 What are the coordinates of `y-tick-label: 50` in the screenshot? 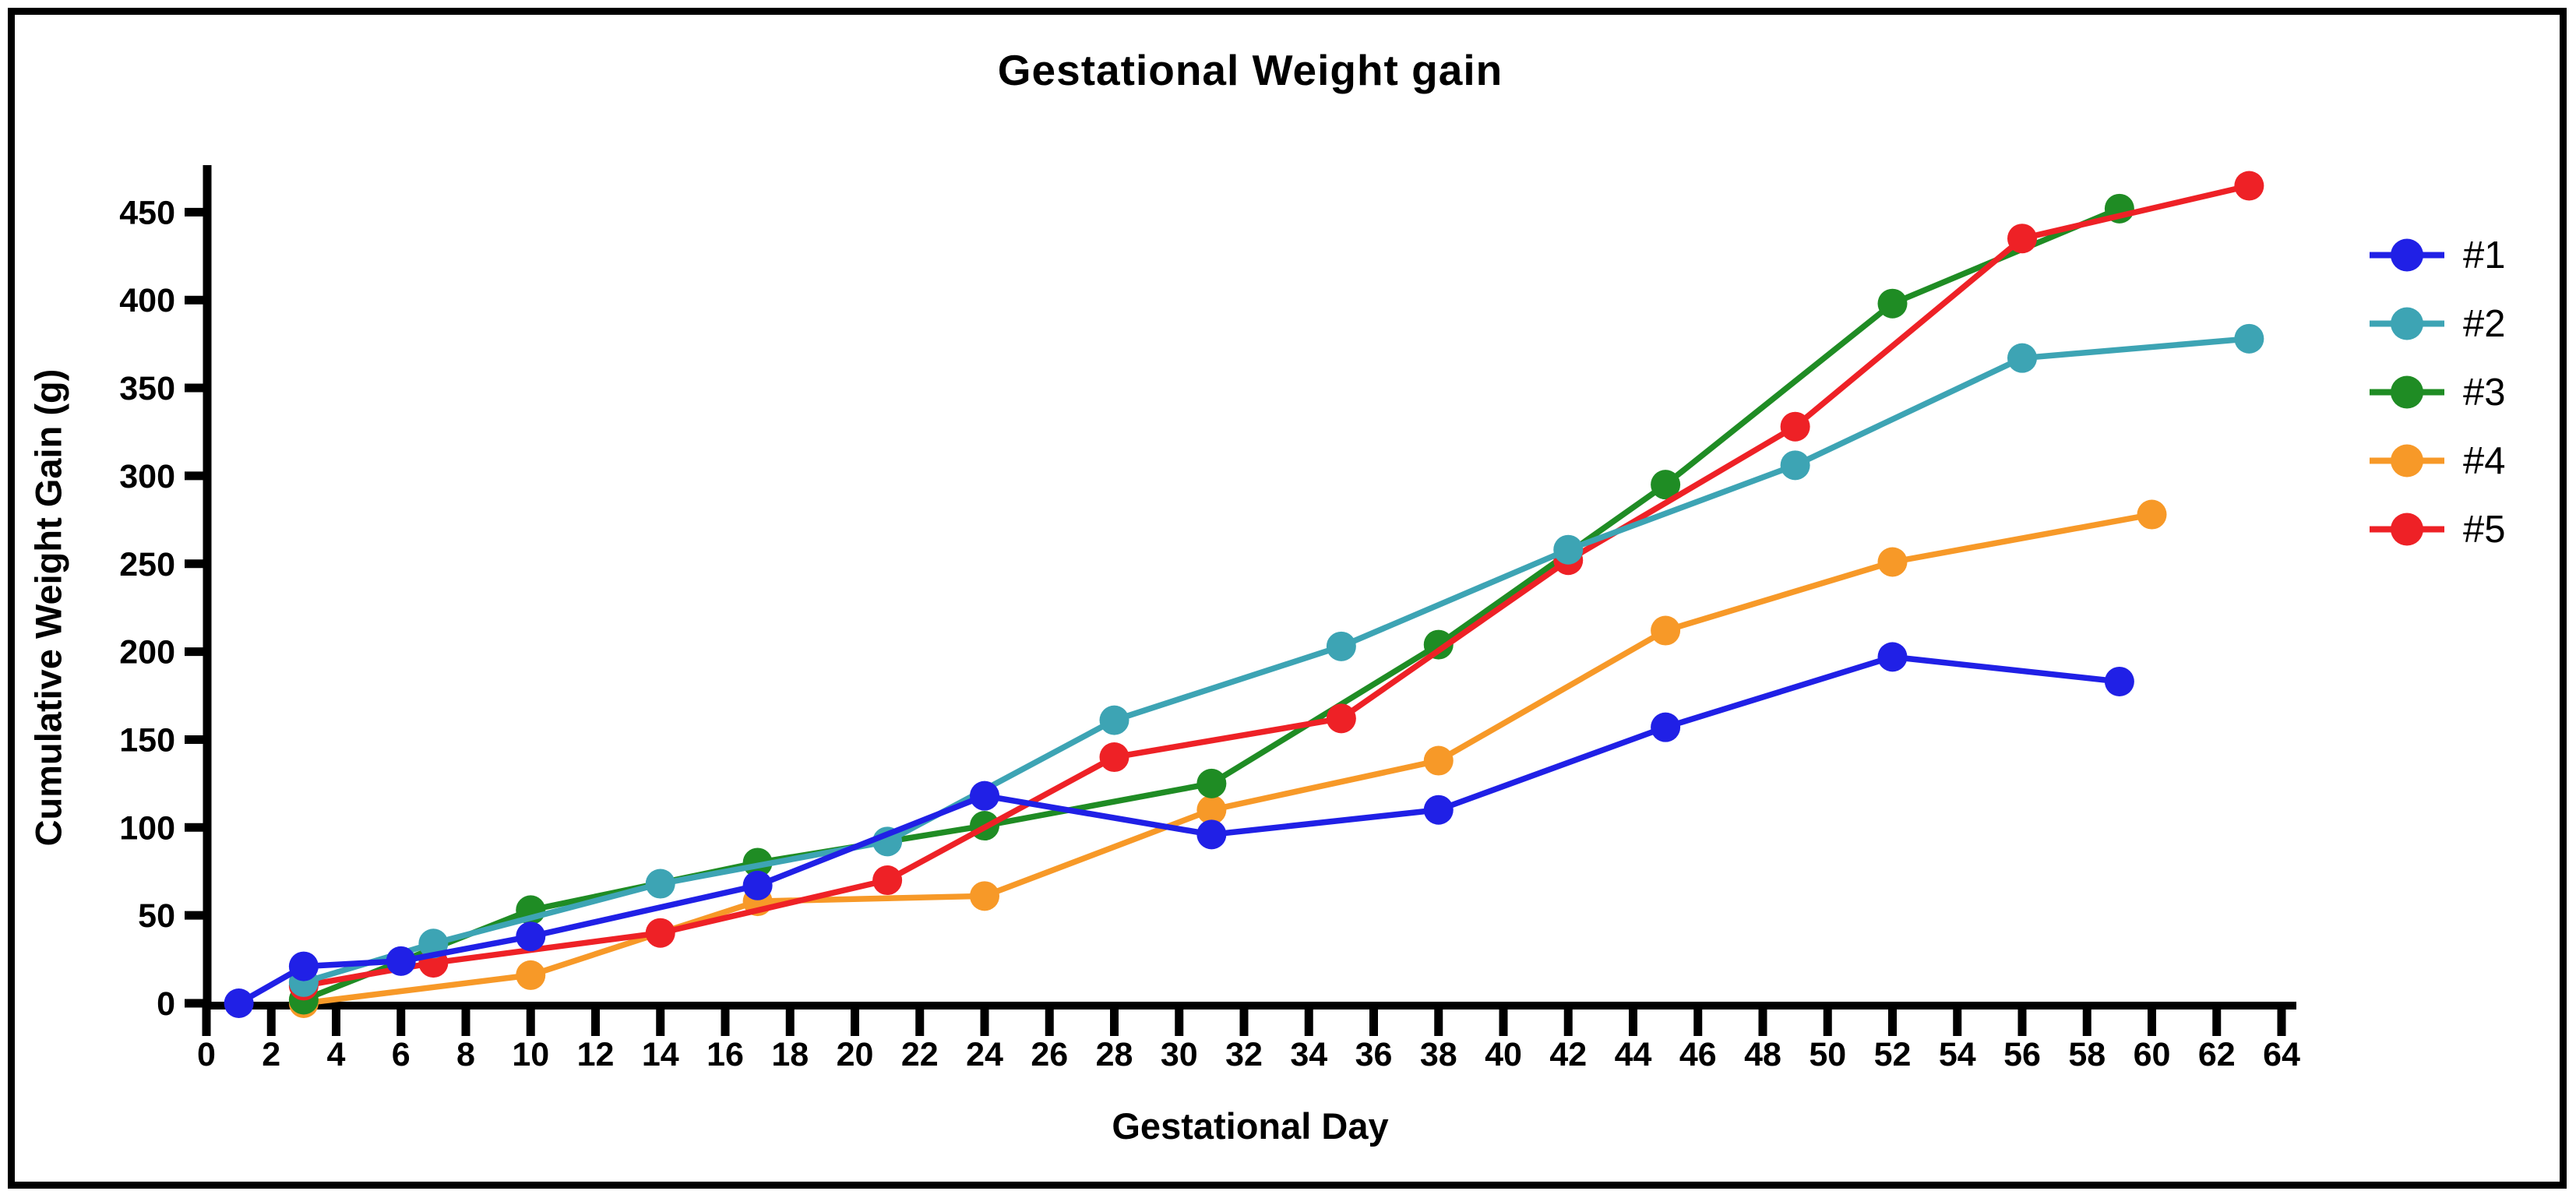 It's located at (157, 916).